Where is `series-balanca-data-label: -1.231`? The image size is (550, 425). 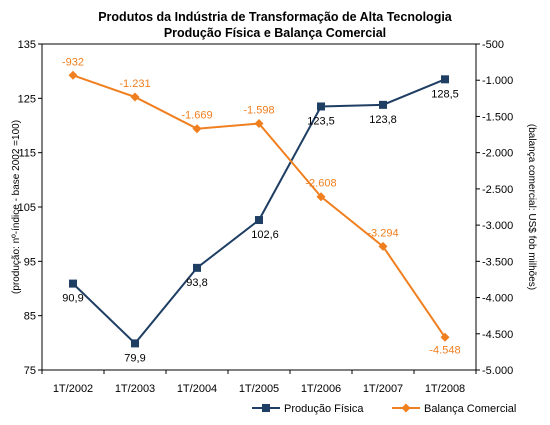 series-balanca-data-label: -1.231 is located at coordinates (134, 84).